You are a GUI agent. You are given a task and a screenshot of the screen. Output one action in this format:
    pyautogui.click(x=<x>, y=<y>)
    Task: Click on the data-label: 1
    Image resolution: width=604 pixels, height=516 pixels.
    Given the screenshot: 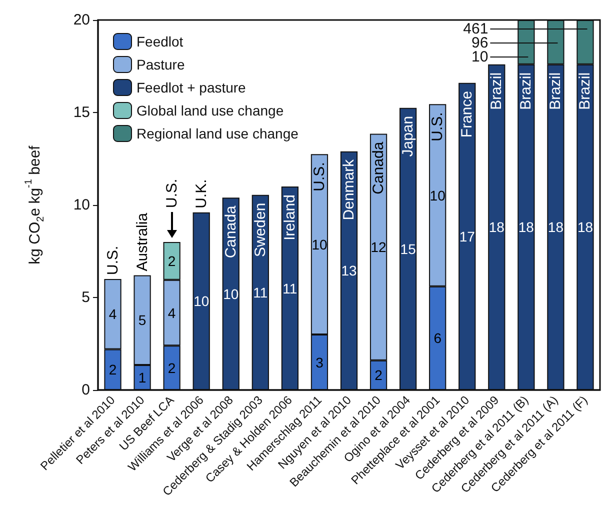 What is the action you would take?
    pyautogui.click(x=142, y=378)
    